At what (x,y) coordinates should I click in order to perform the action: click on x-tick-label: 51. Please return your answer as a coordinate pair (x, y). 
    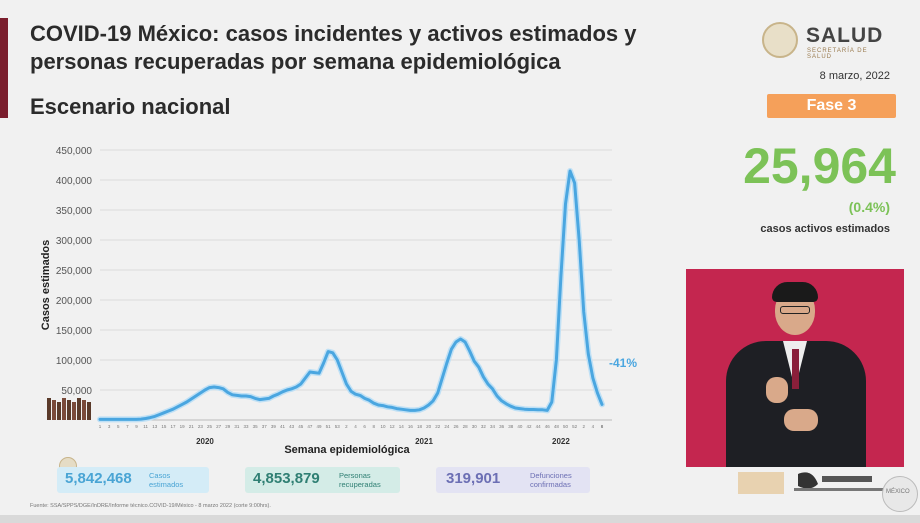
    Looking at the image, I should click on (329, 426).